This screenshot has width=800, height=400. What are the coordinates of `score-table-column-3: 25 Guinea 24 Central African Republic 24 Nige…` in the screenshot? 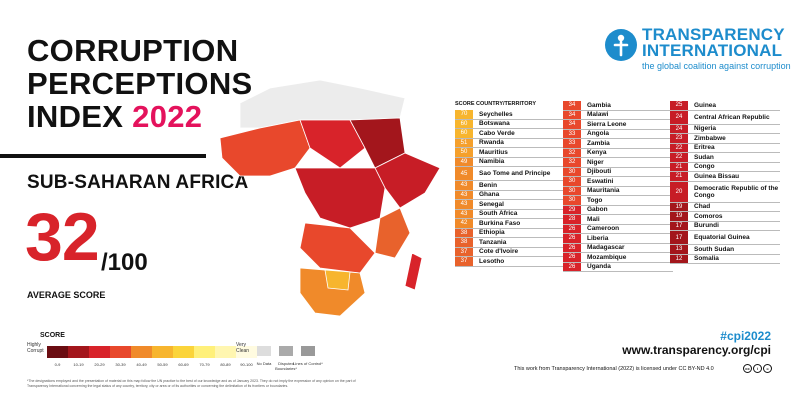 It's located at (725, 182).